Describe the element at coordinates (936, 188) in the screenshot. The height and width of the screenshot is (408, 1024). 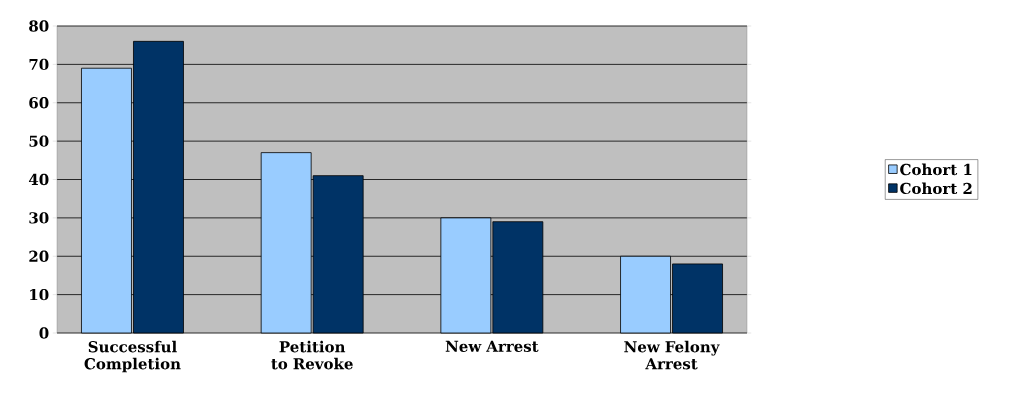
I see `legend-label: Cohort 2` at that location.